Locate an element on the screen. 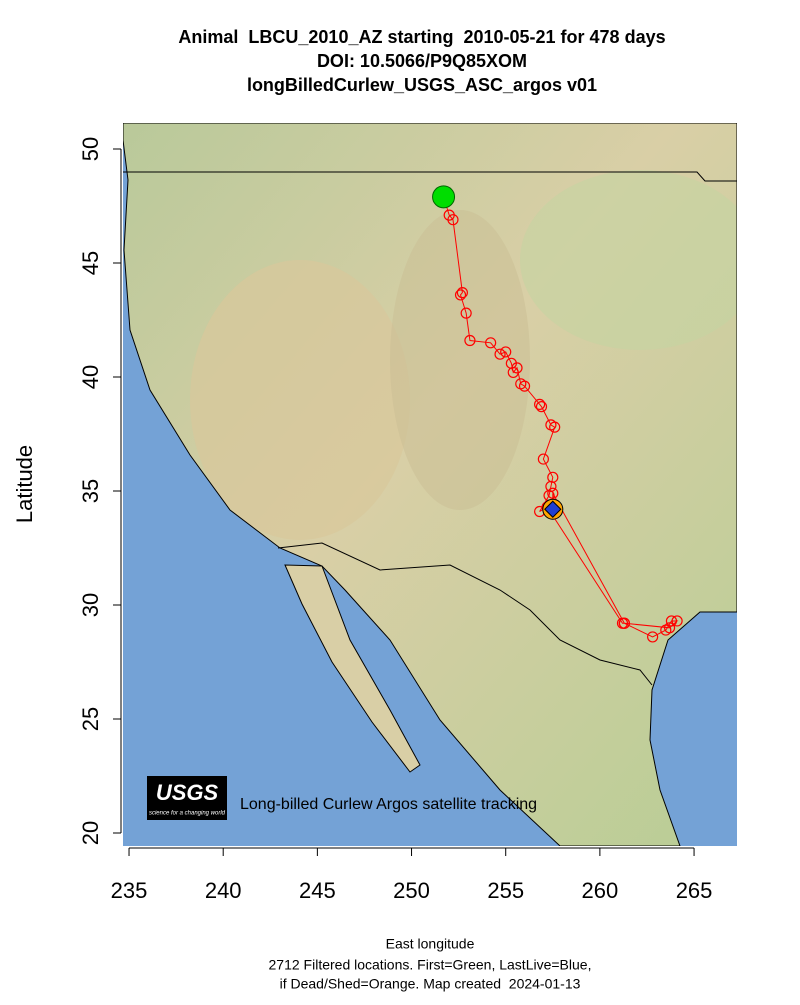 This screenshot has height=1005, width=800. first-location is located at coordinates (444, 197).